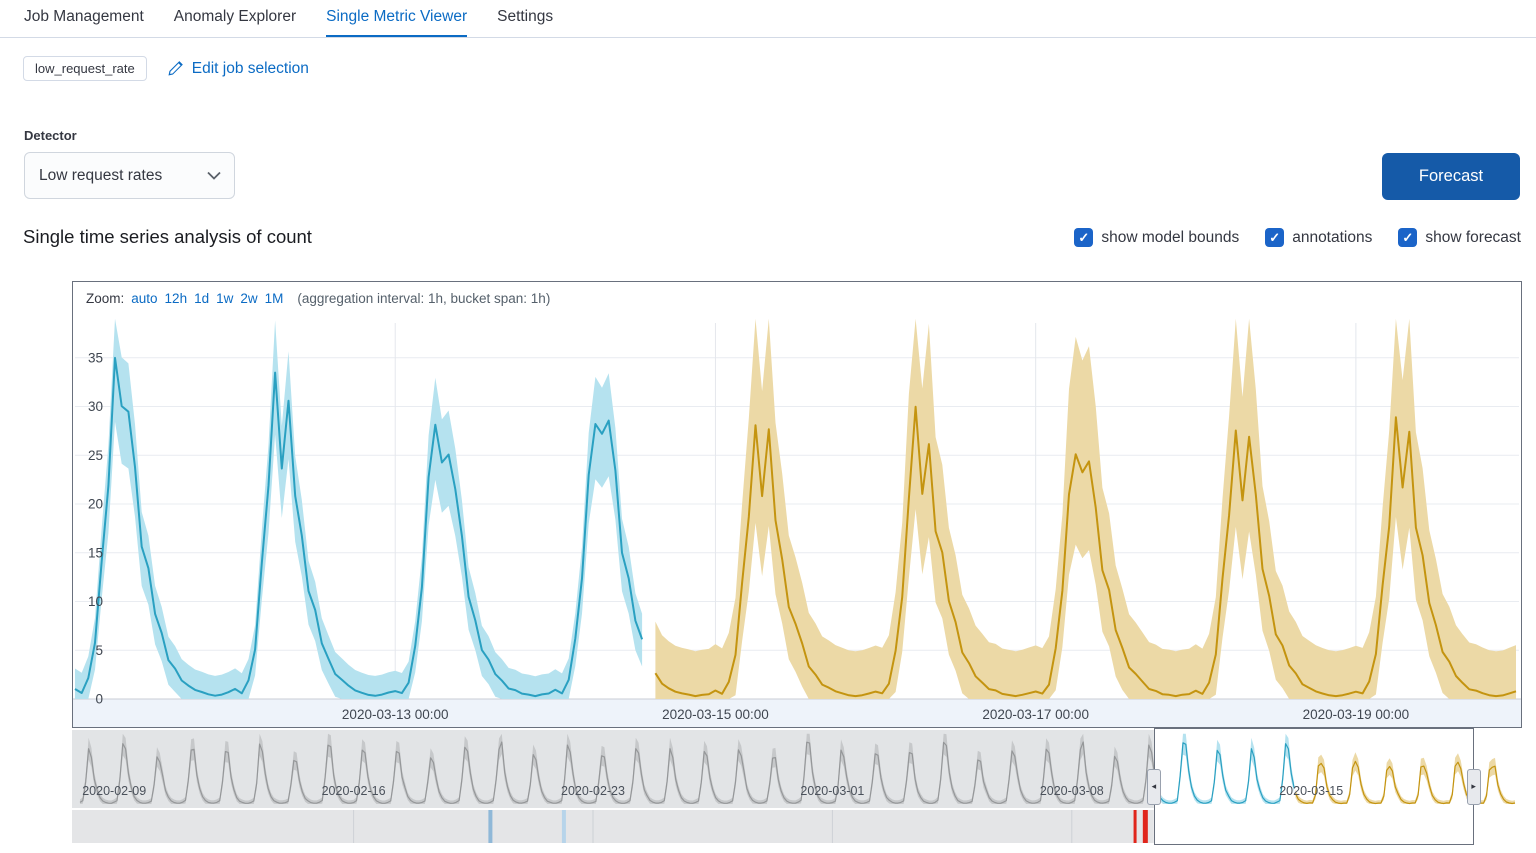  I want to click on brush-right-handle: ▸, so click(1473, 786).